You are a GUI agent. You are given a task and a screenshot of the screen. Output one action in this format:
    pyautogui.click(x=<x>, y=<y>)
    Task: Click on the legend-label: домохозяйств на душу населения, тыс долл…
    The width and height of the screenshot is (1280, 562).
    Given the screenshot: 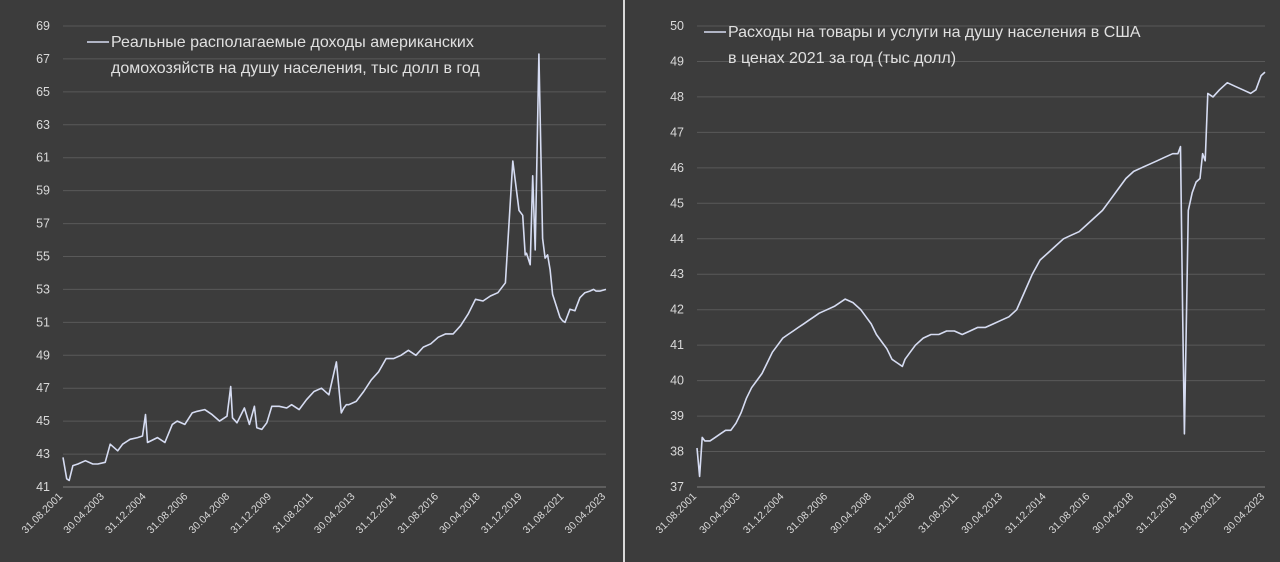 What is the action you would take?
    pyautogui.click(x=295, y=68)
    